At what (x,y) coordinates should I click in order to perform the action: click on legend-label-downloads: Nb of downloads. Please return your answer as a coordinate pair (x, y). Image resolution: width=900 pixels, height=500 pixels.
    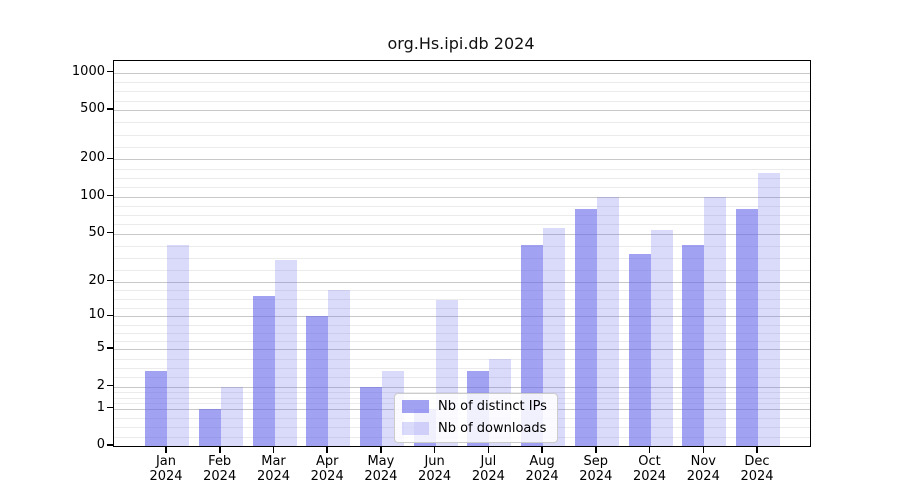
    Looking at the image, I should click on (492, 428).